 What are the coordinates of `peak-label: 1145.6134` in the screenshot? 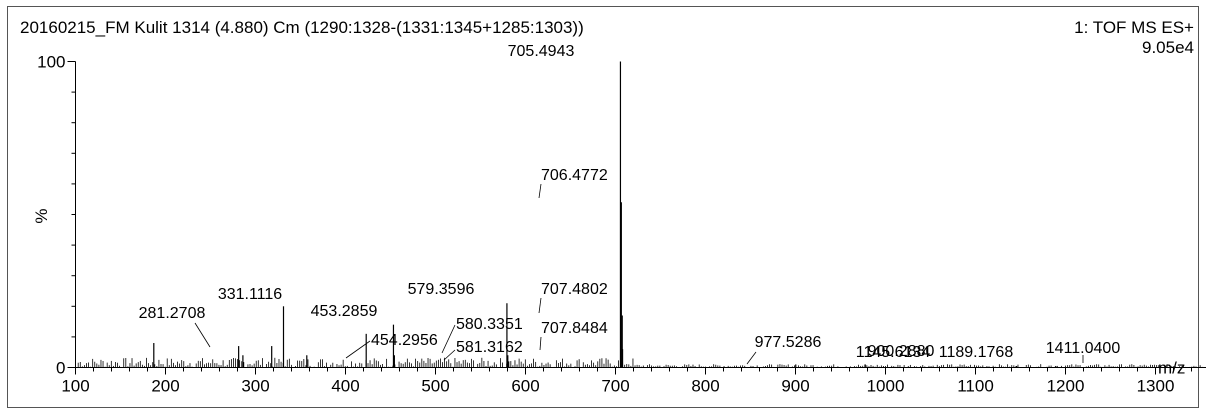 It's located at (893, 352).